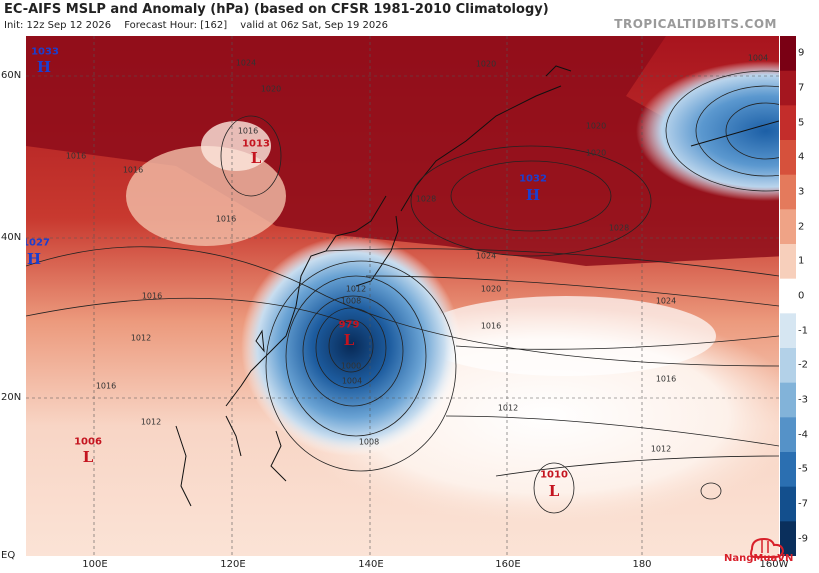 This screenshot has width=819, height=573. I want to click on colorbar-label: 2, so click(801, 227).